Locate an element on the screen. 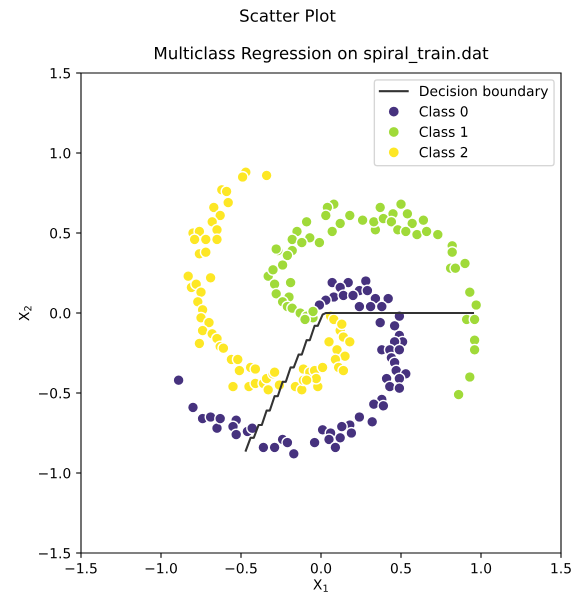  y-tick-label: −1.0 is located at coordinates (54, 473).